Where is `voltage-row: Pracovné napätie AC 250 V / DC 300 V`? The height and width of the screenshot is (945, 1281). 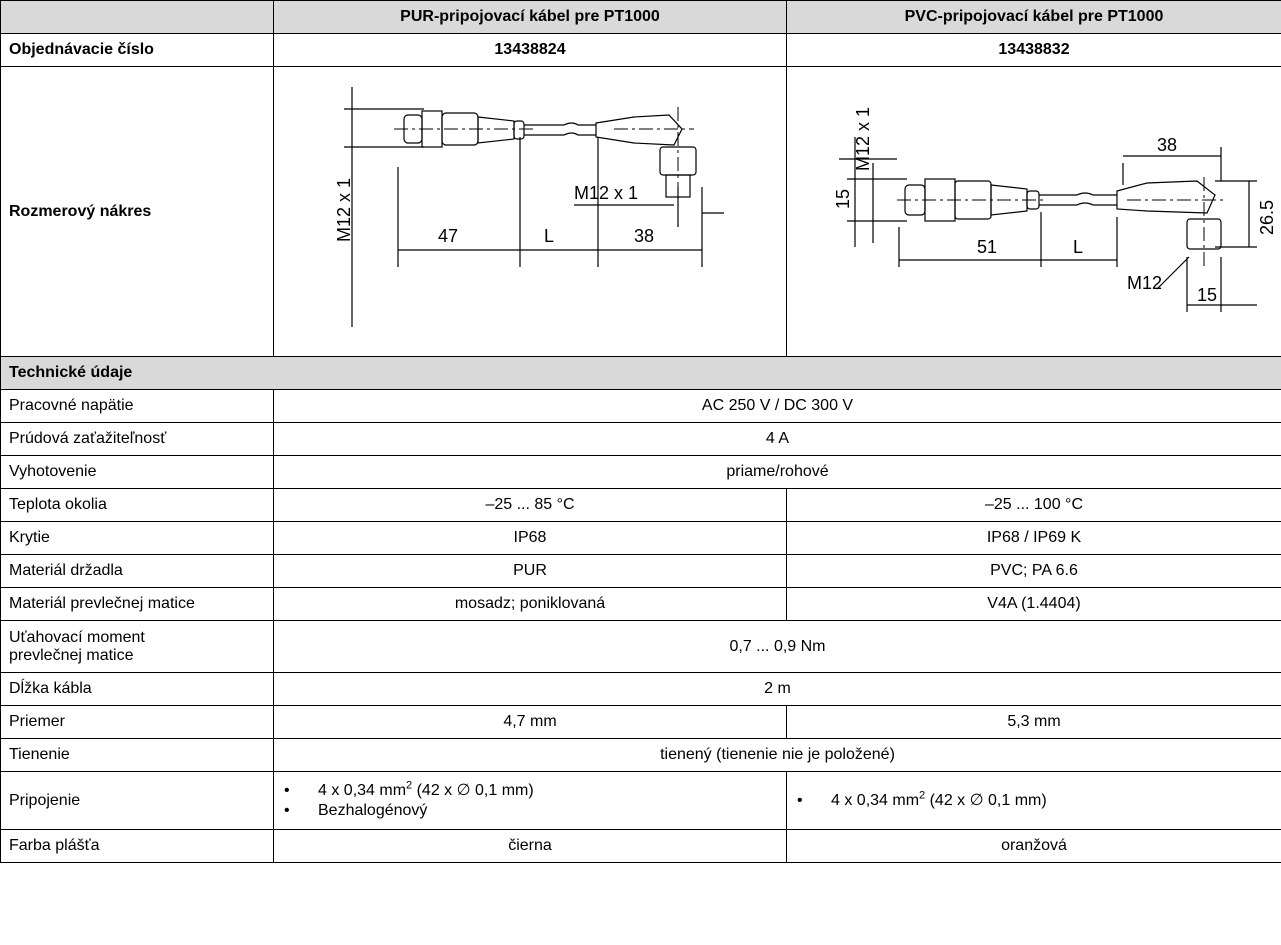
voltage-row: Pracovné napätie AC 250 V / DC 300 V is located at coordinates (640, 406).